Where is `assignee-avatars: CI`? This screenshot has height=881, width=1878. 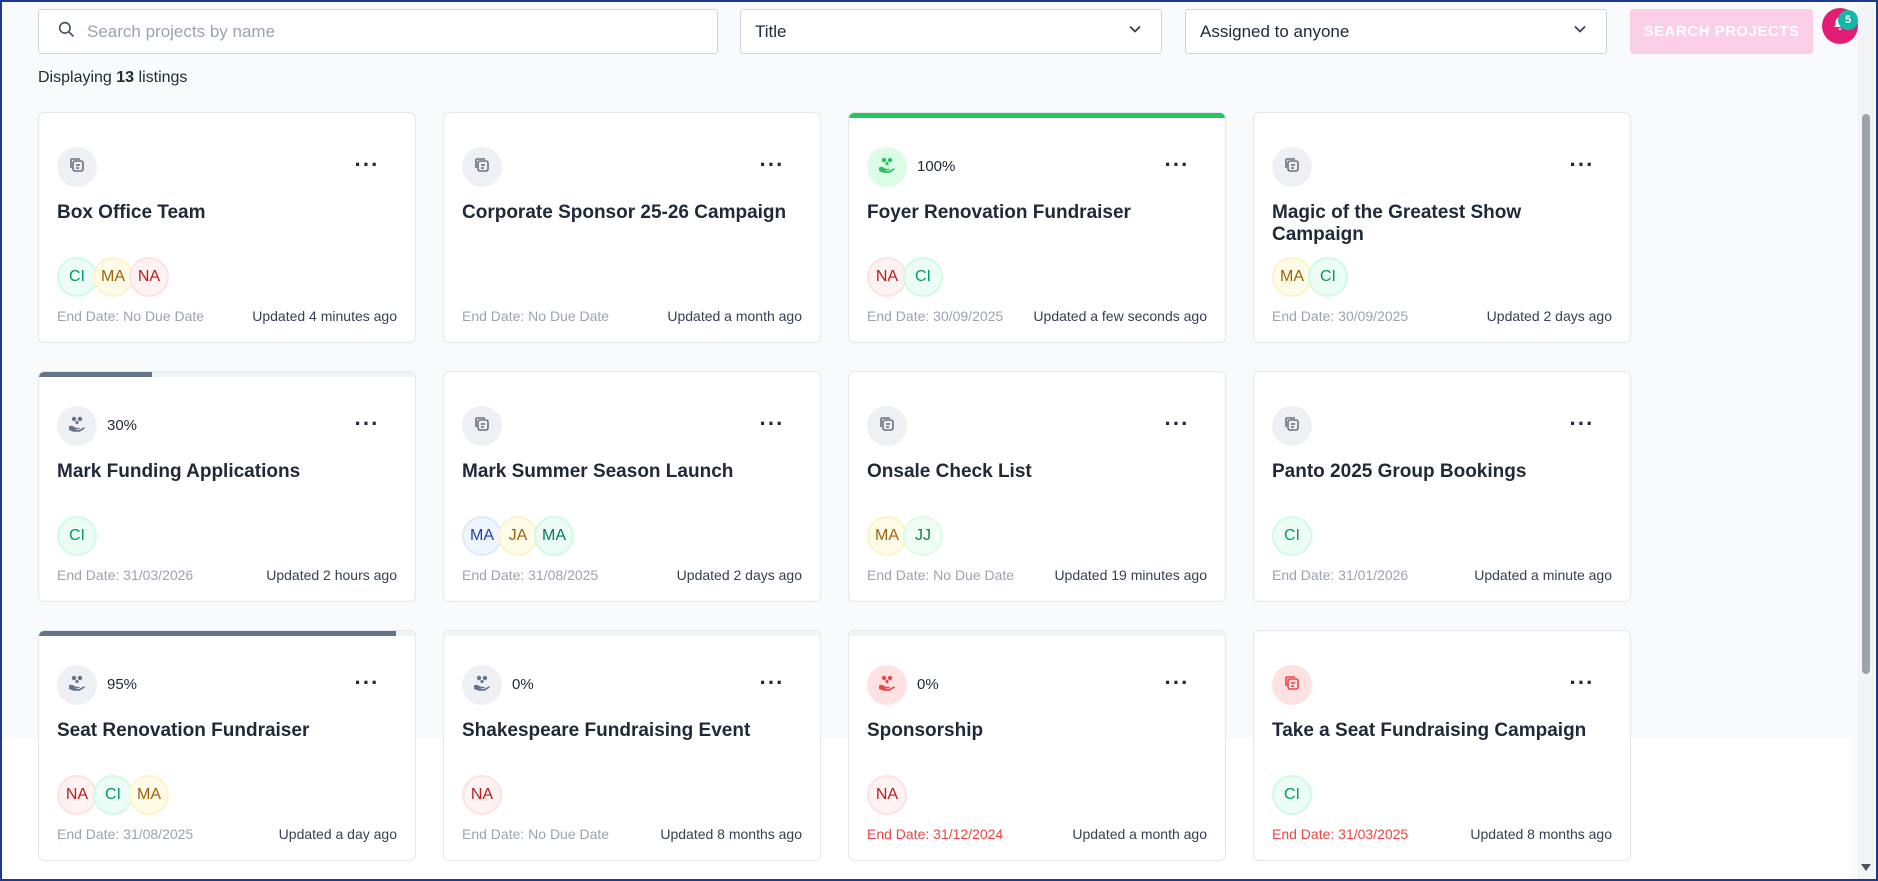 assignee-avatars: CI is located at coordinates (1292, 536).